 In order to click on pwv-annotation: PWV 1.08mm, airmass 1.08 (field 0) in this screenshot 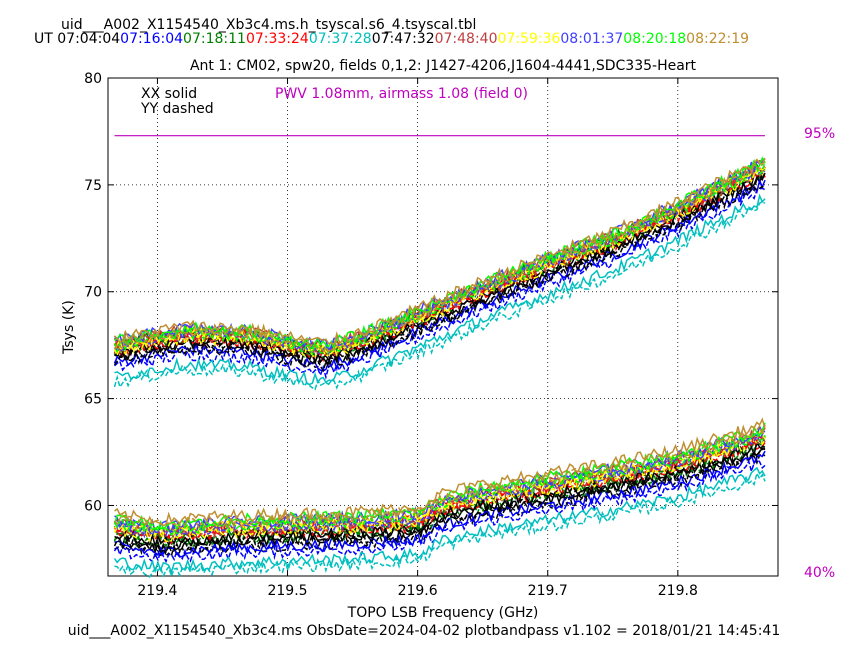, I will do `click(401, 94)`.